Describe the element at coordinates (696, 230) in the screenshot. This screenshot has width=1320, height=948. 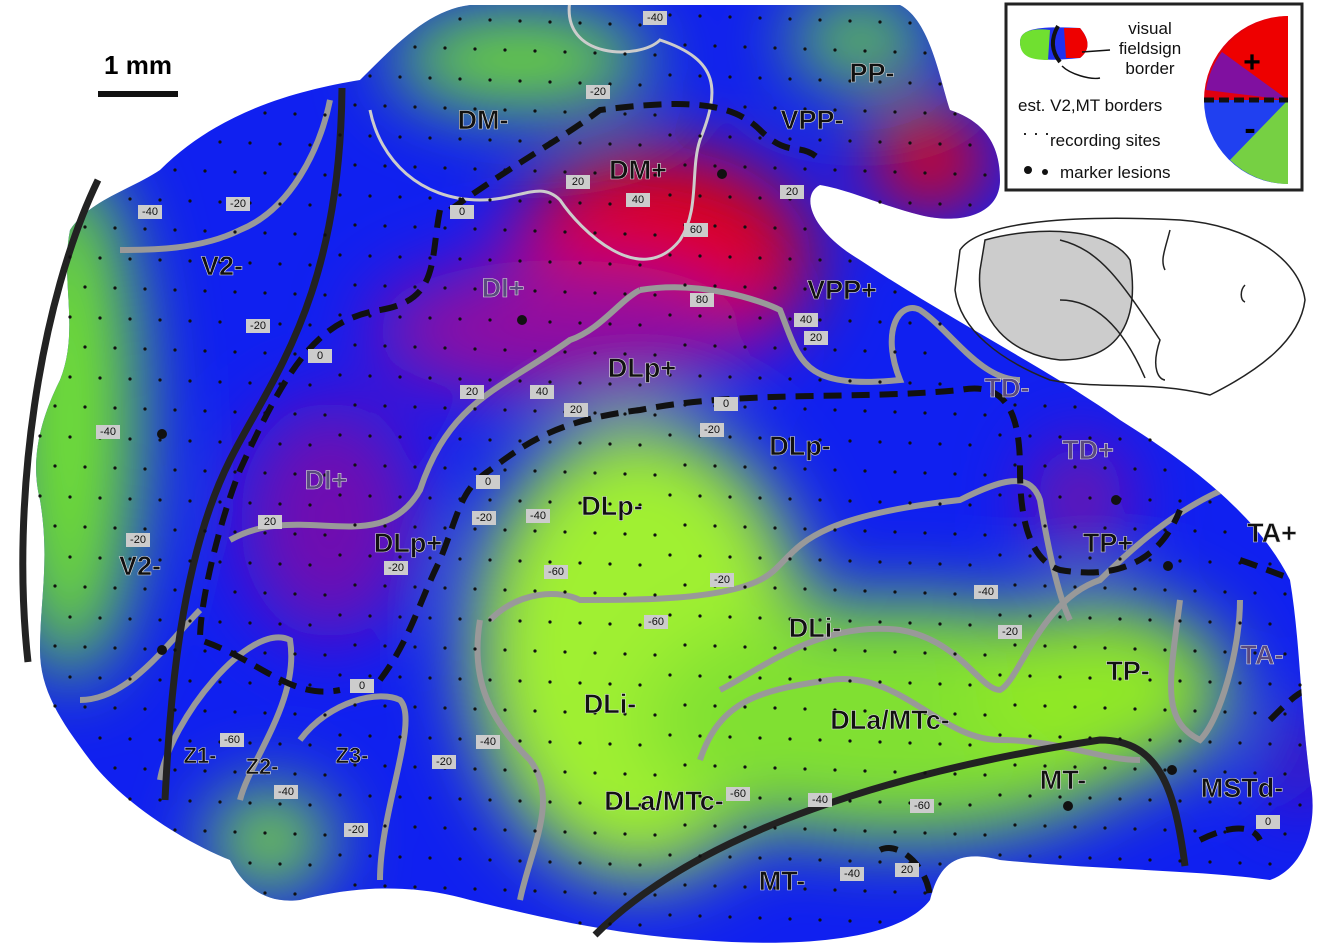
I see `contour-label: 60` at that location.